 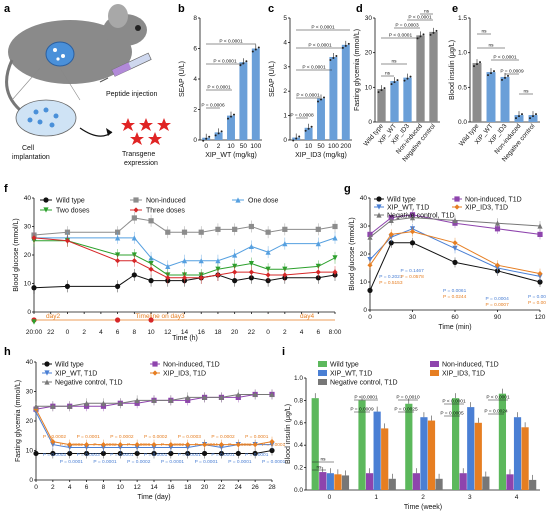 I want to click on chart-b-bar, so click(x=243, y=101).